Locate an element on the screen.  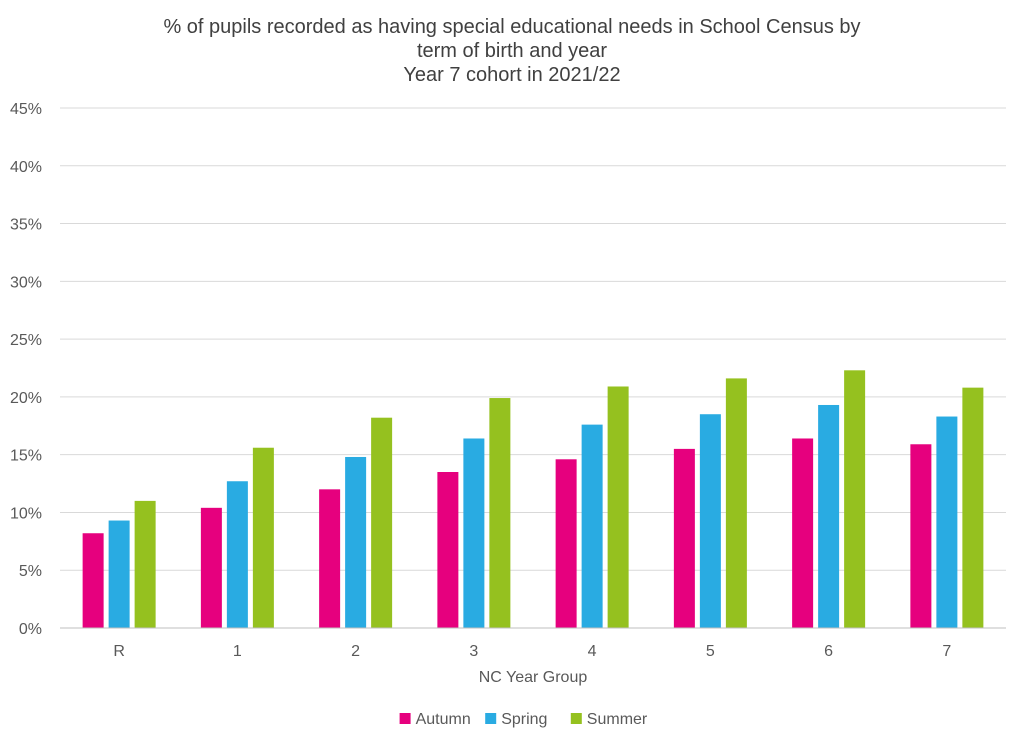
legend-label-autumn: Autumn is located at coordinates (443, 719).